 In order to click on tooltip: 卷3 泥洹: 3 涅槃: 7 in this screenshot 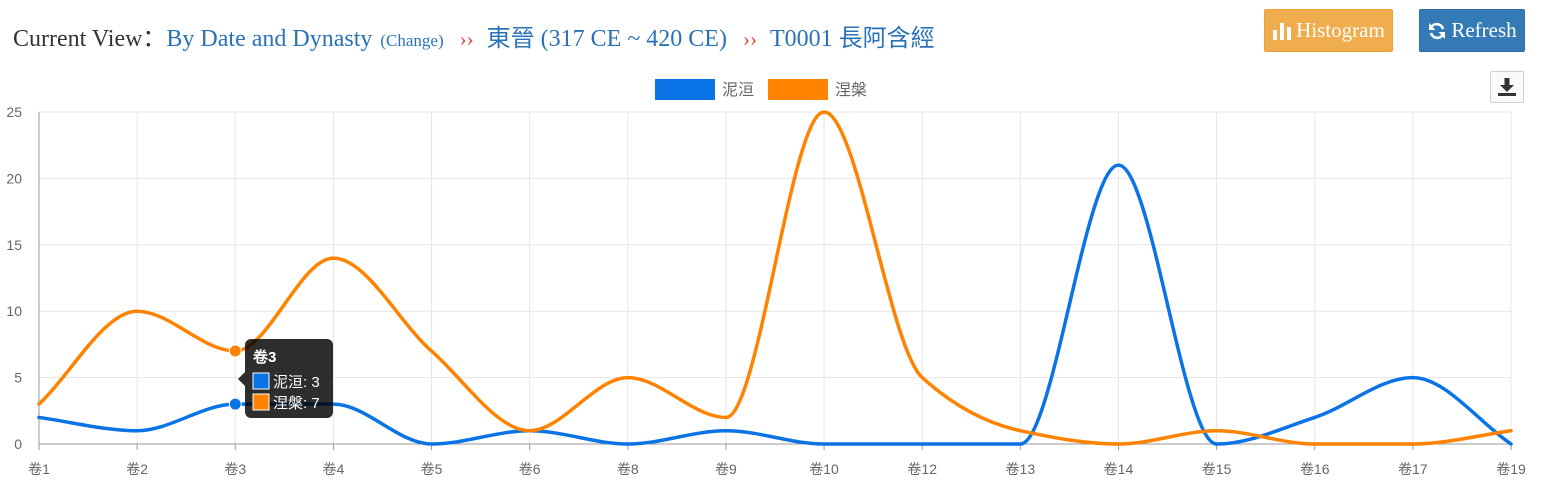, I will do `click(285, 378)`.